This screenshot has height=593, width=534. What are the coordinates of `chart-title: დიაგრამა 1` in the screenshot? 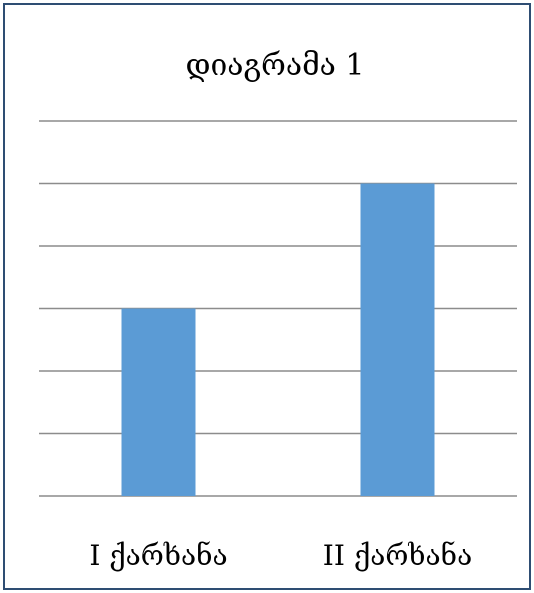 It's located at (274, 65).